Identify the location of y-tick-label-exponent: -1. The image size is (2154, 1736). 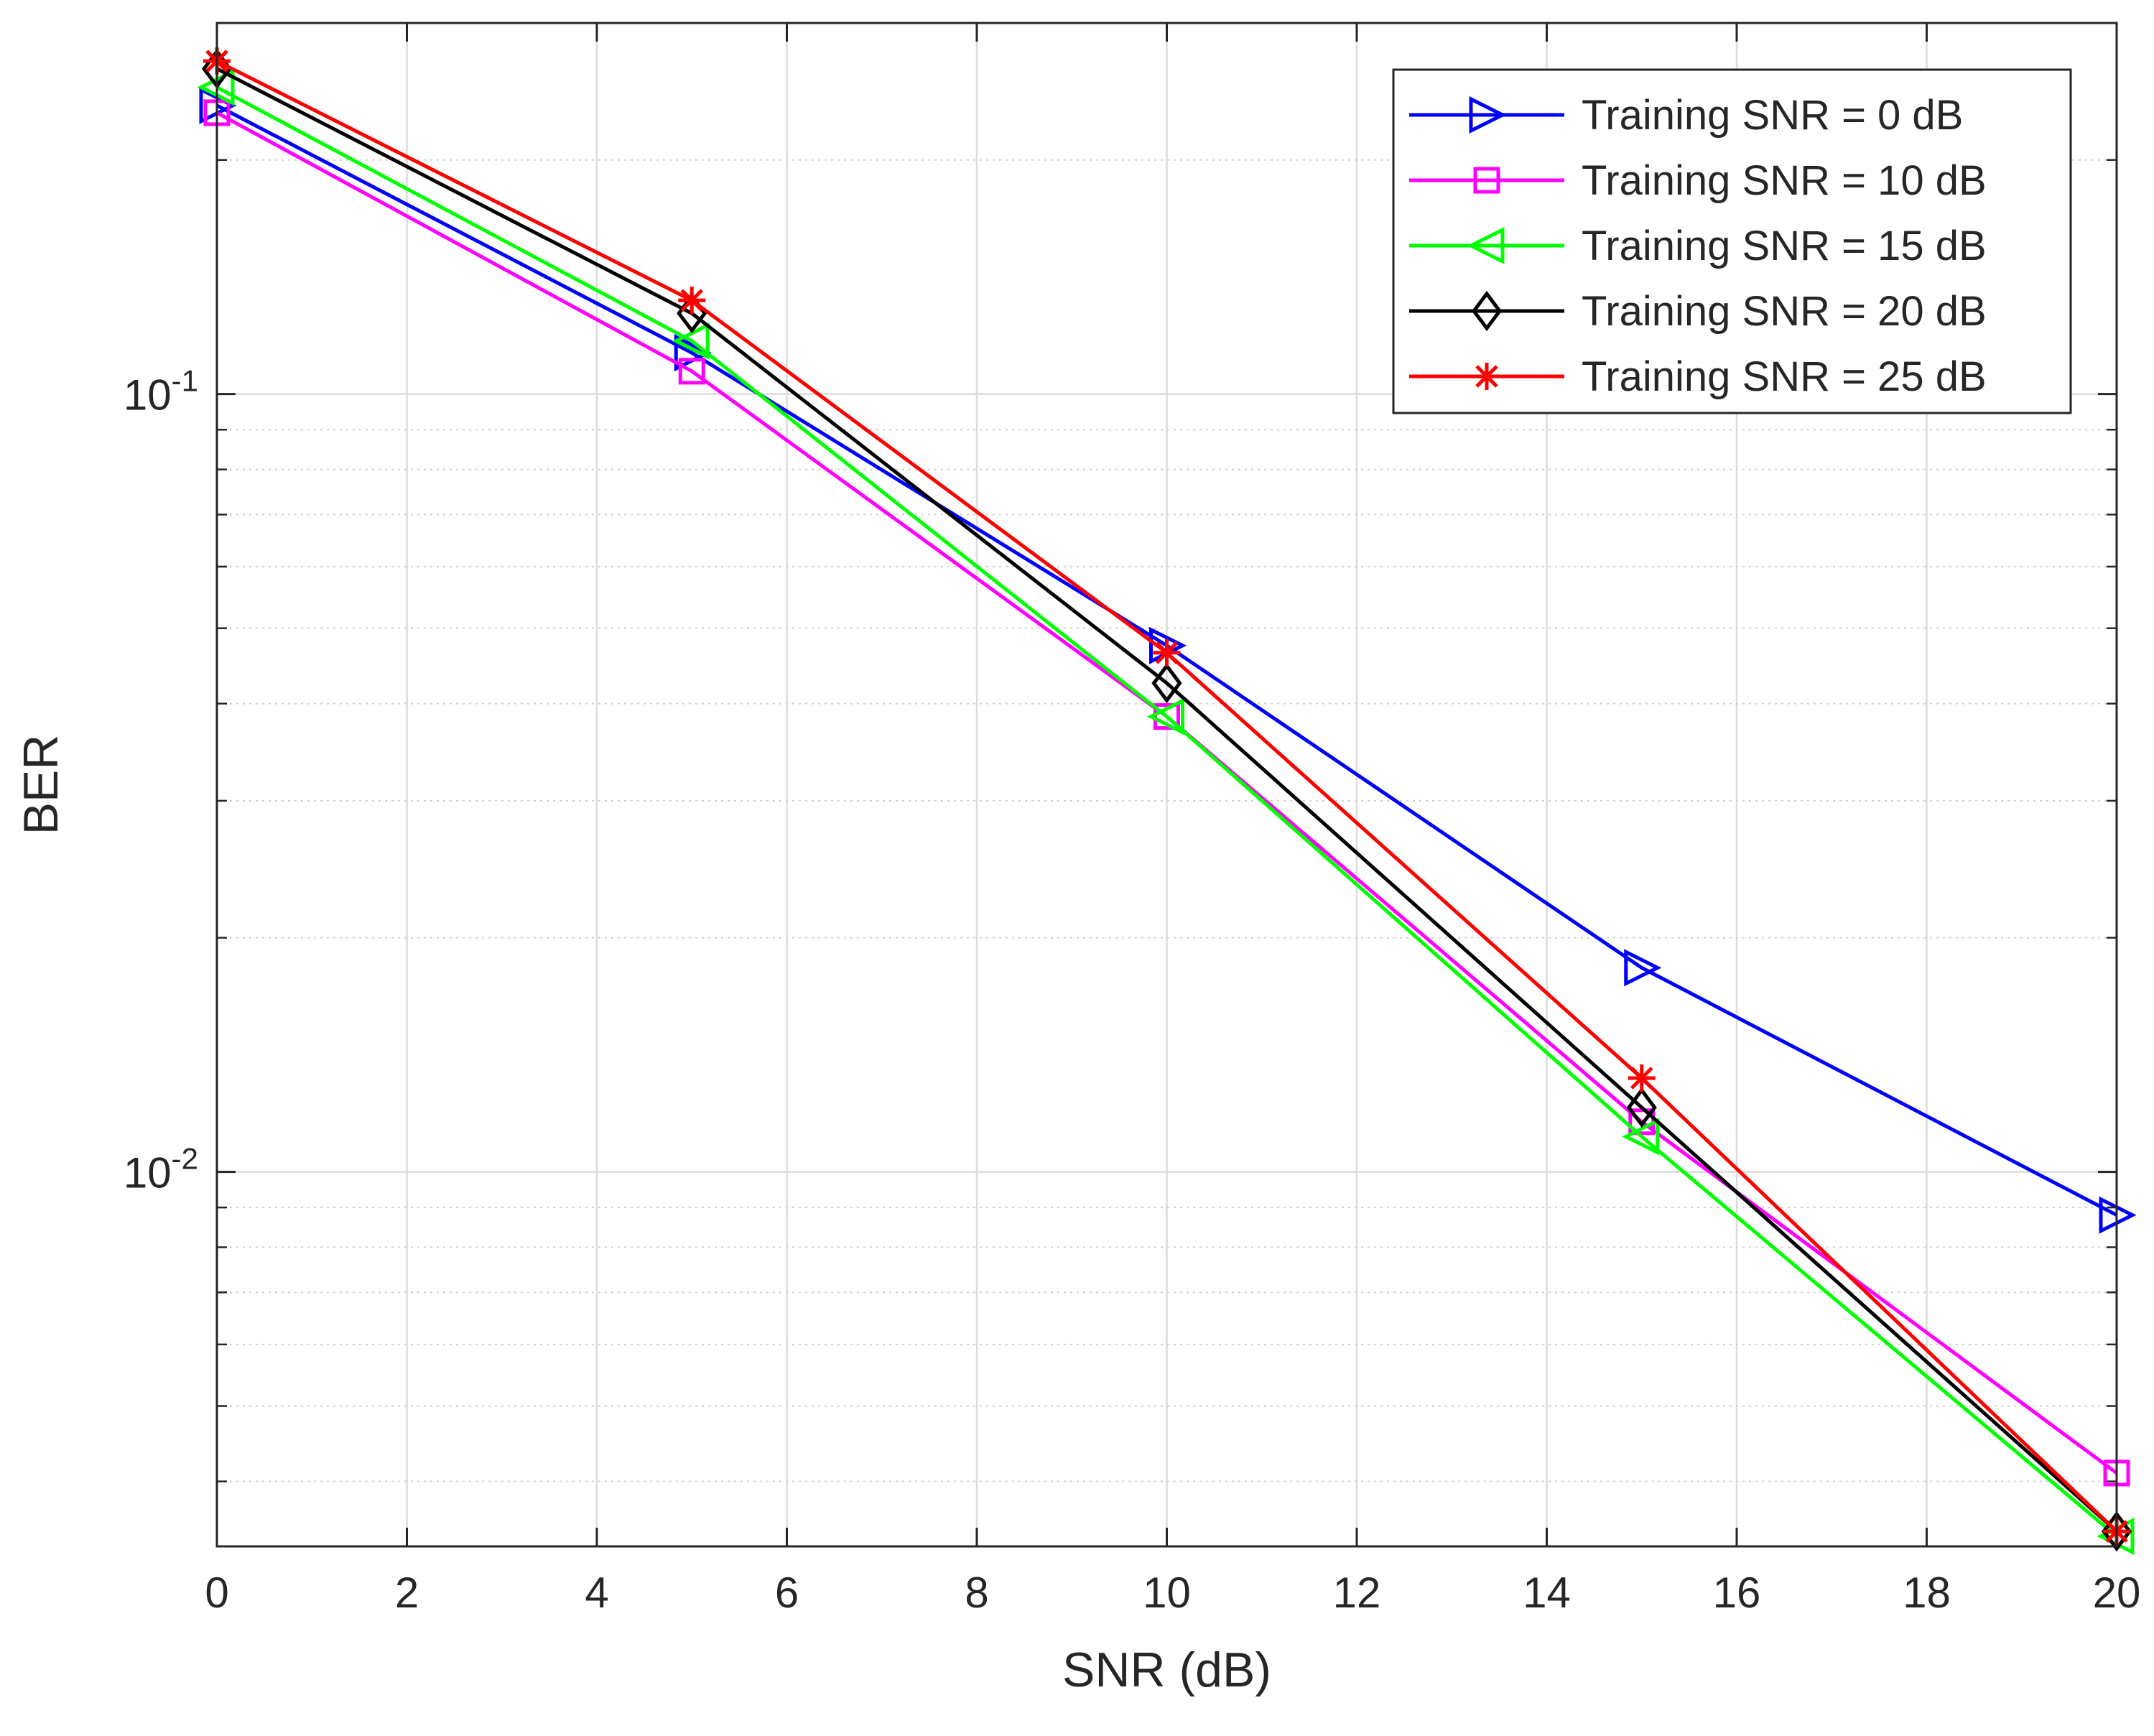
(185, 381).